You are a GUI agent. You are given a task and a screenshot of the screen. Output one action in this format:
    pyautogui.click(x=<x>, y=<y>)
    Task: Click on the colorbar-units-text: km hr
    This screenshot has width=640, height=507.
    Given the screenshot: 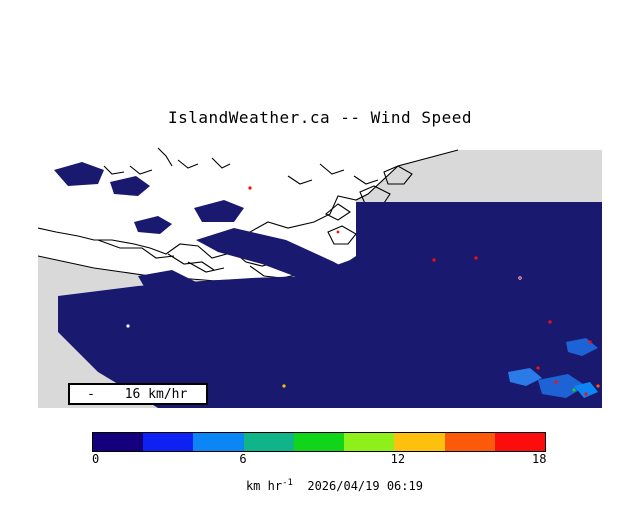 What is the action you would take?
    pyautogui.click(x=264, y=486)
    